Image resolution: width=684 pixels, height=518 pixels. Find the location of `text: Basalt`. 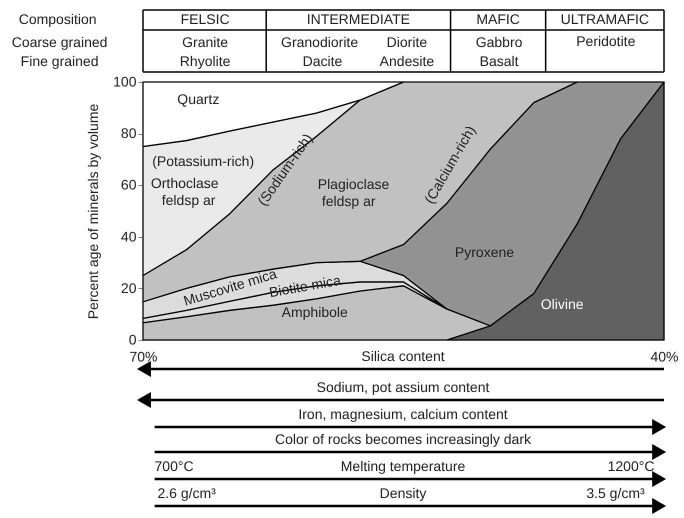

text: Basalt is located at coordinates (499, 61).